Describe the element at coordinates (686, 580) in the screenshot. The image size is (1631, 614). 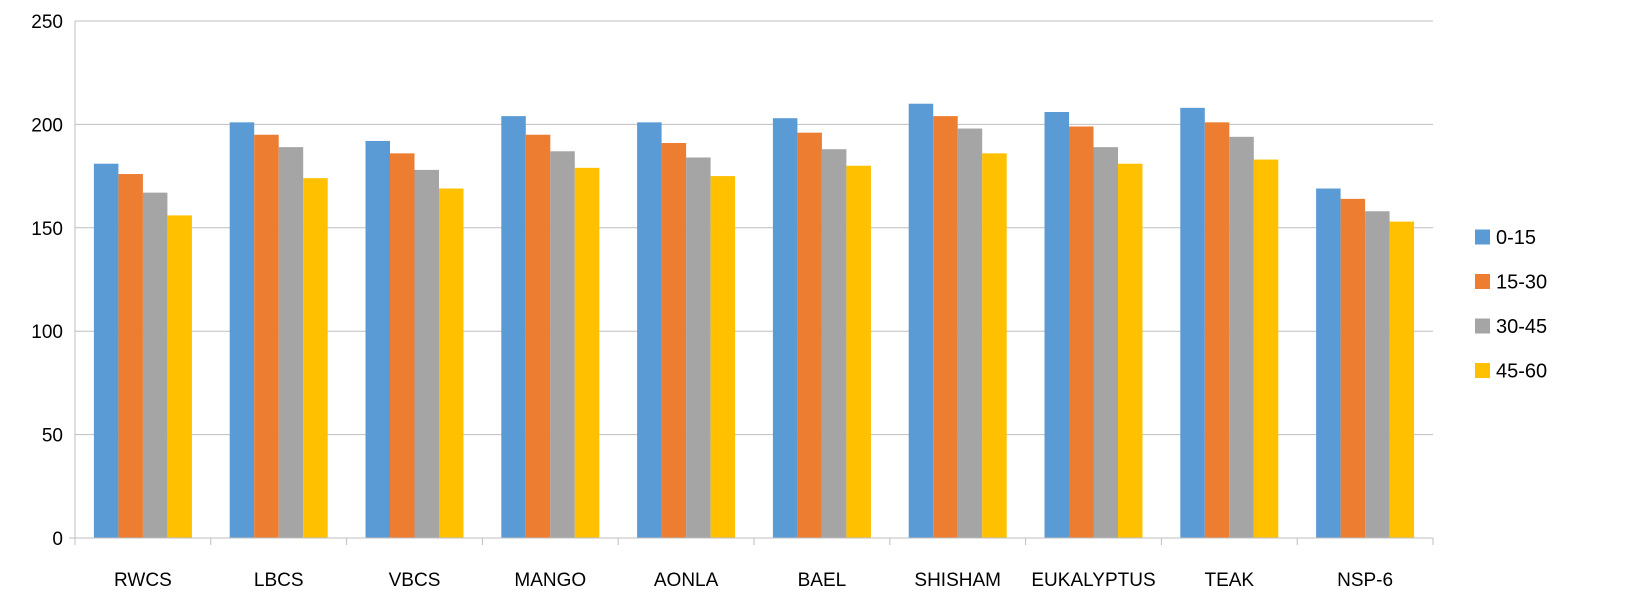
I see `x-tick-label: AONLA` at that location.